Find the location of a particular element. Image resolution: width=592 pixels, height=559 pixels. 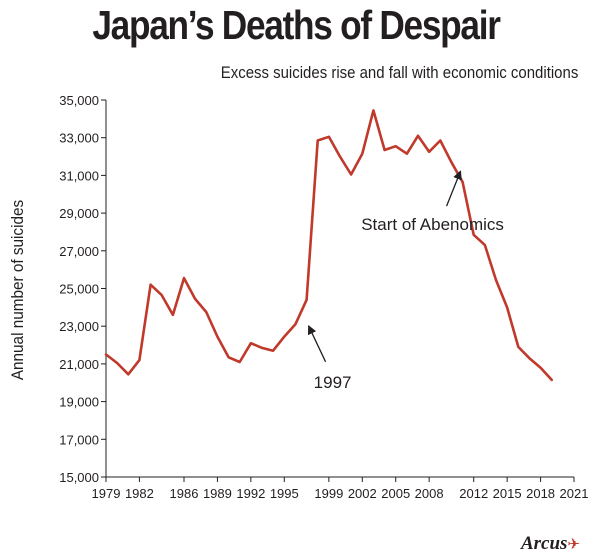

x-tick-label: 1989 is located at coordinates (217, 493).